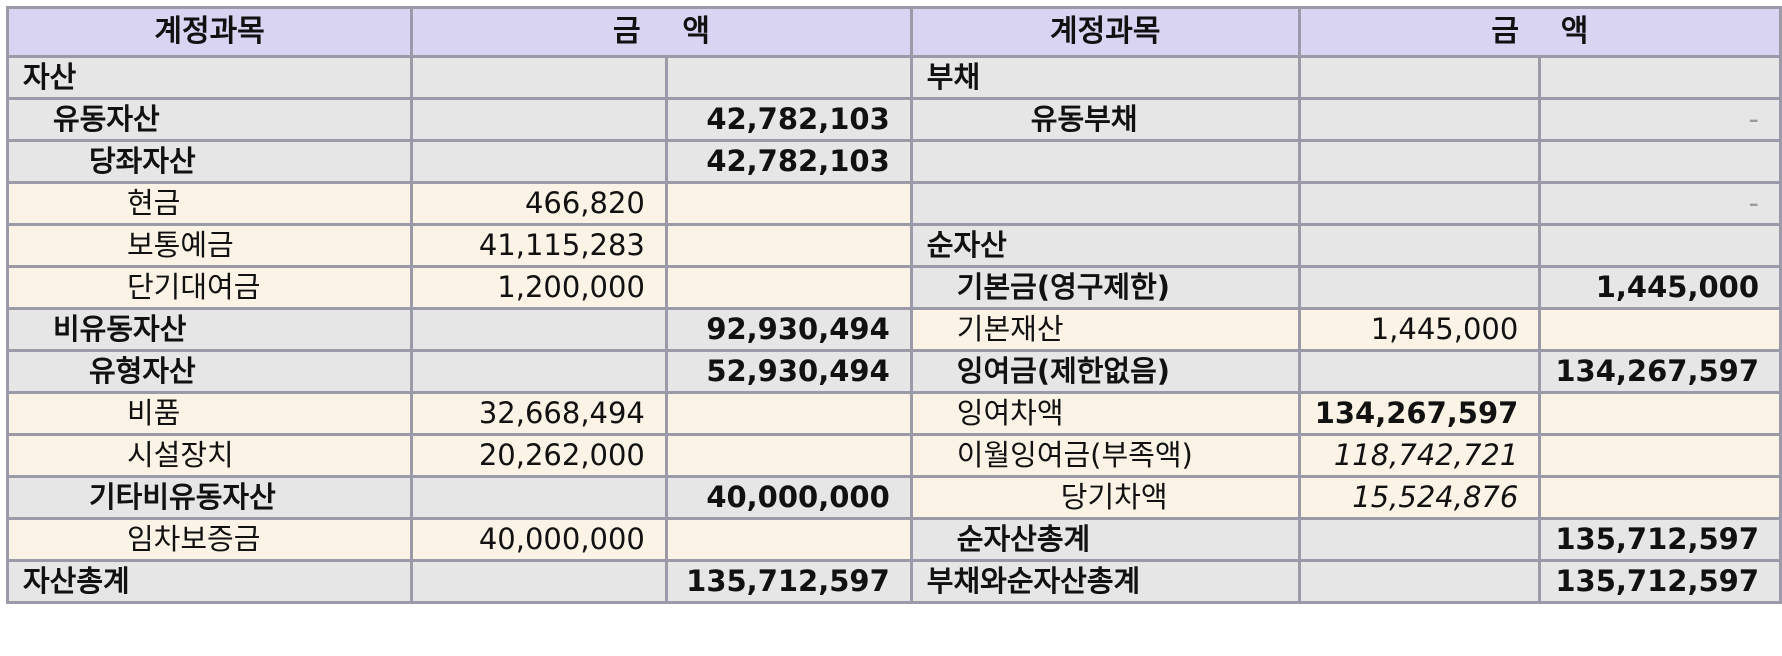 This screenshot has height=656, width=1782. I want to click on account-name: 유동부채, so click(1105, 119).